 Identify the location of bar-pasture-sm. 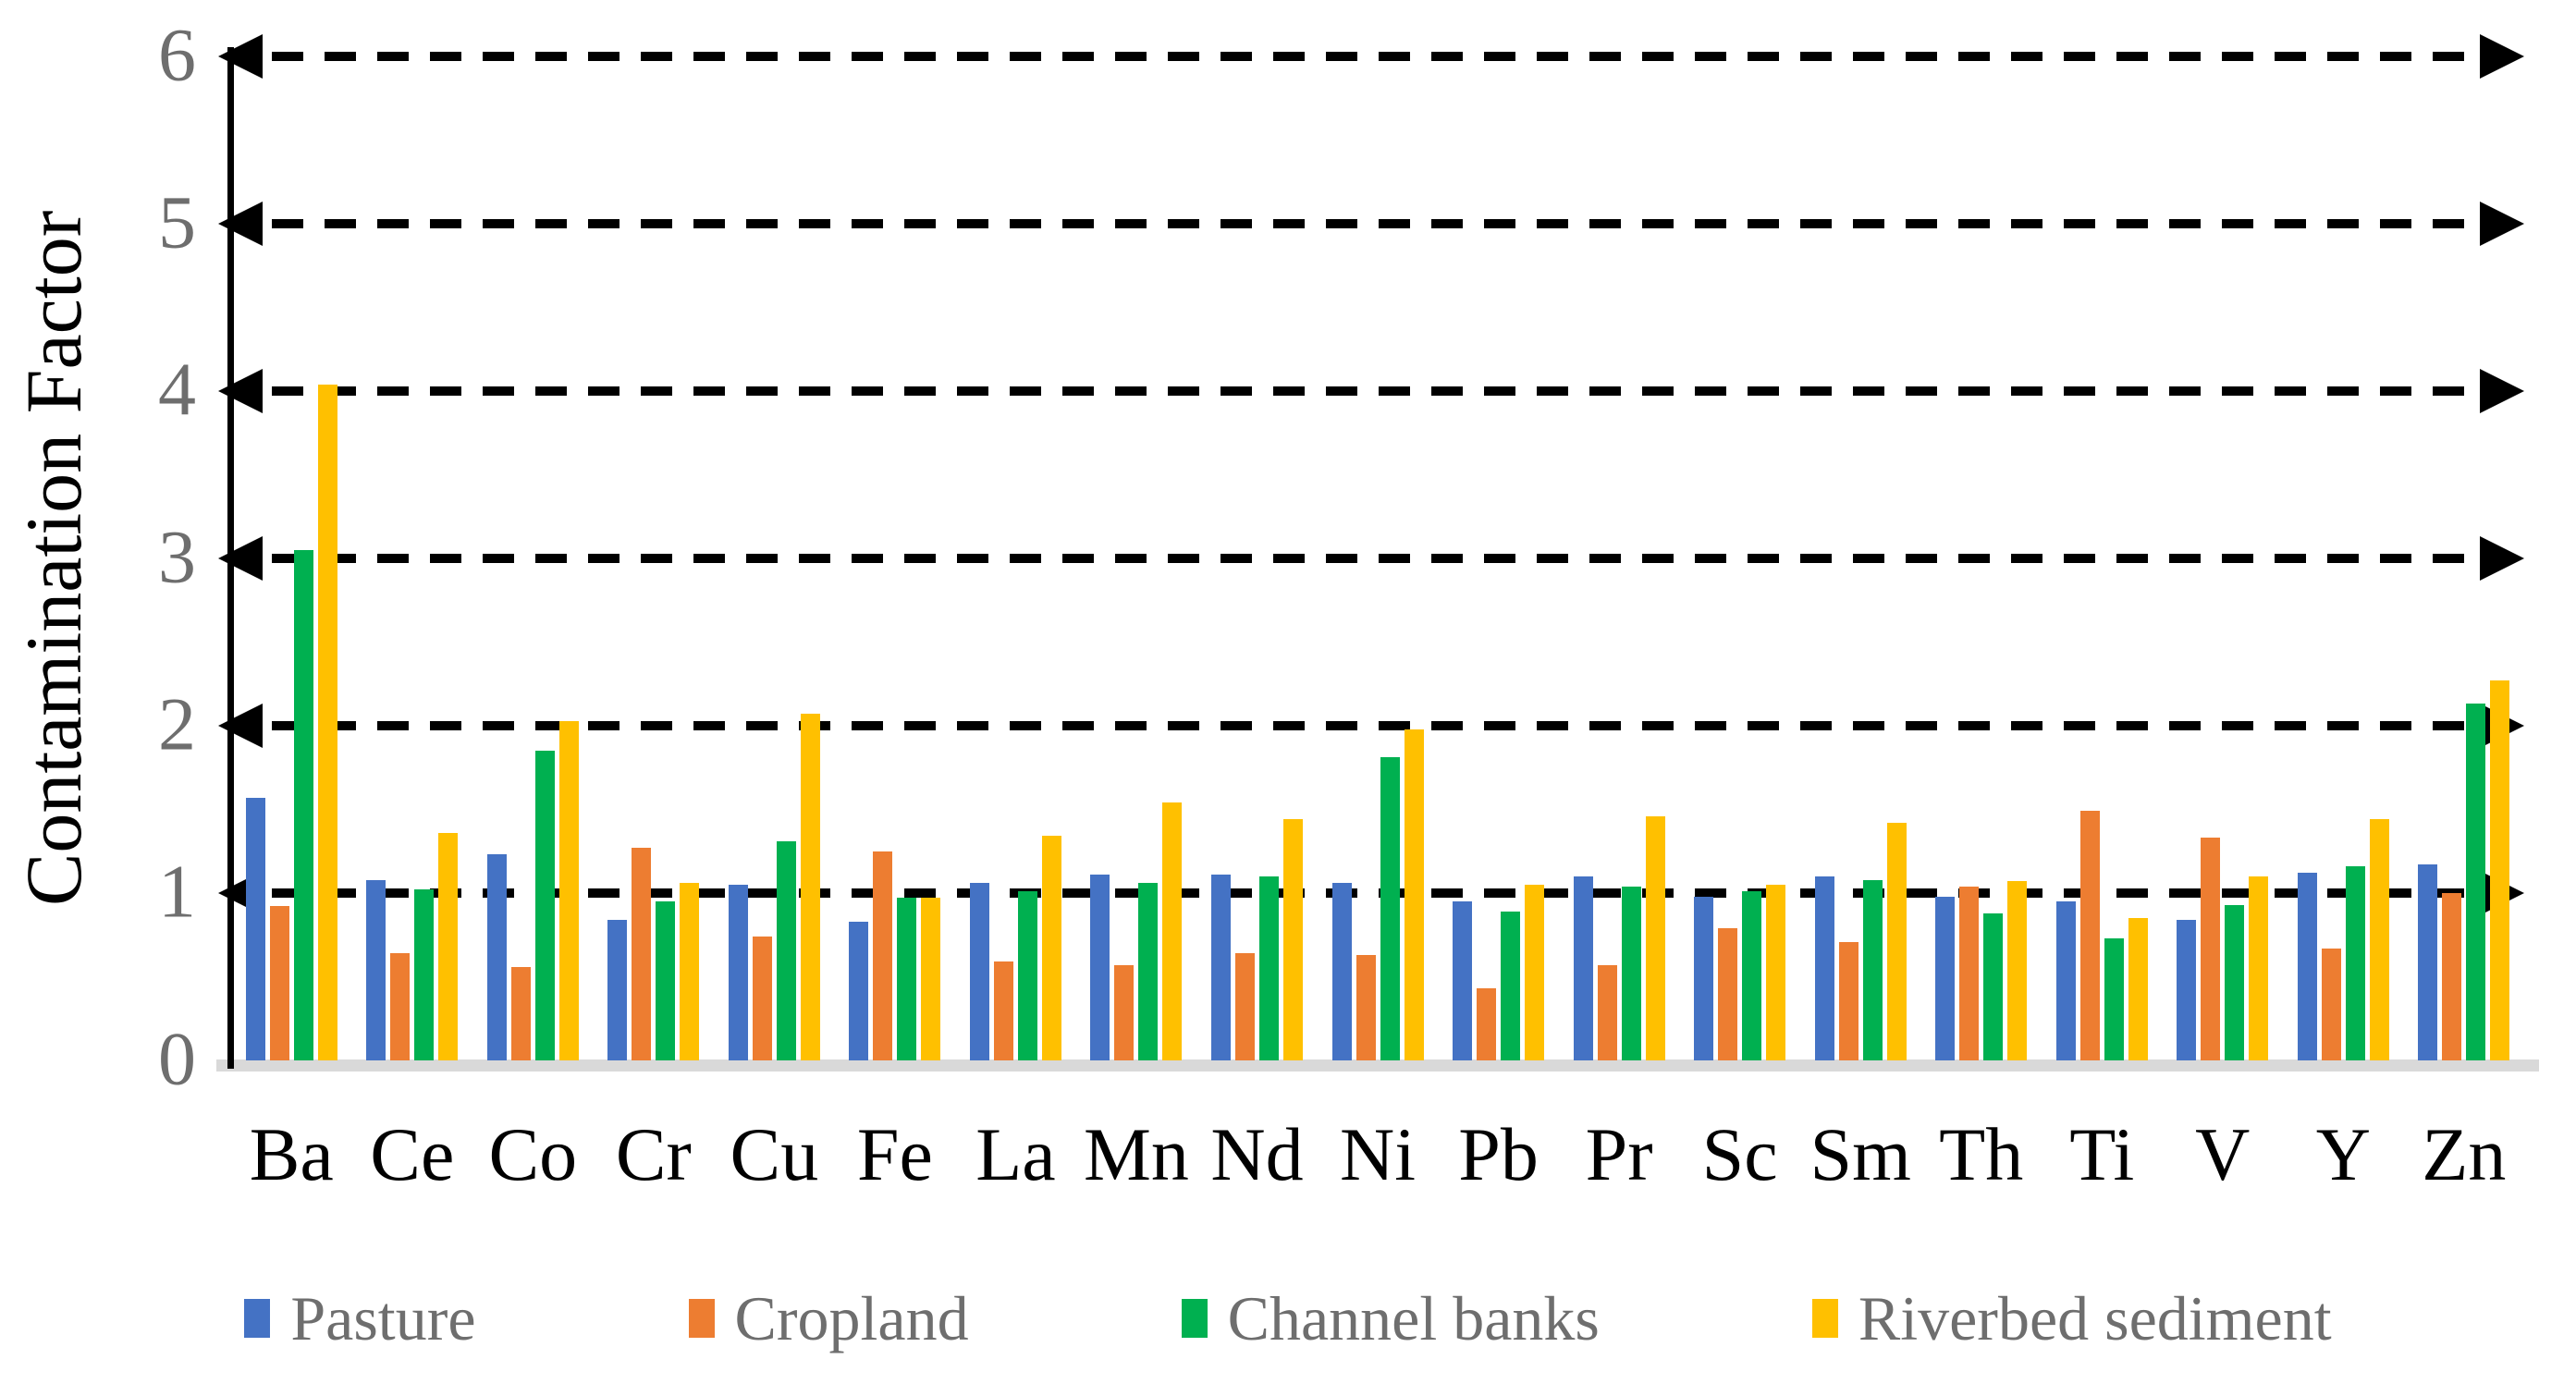
(1824, 968).